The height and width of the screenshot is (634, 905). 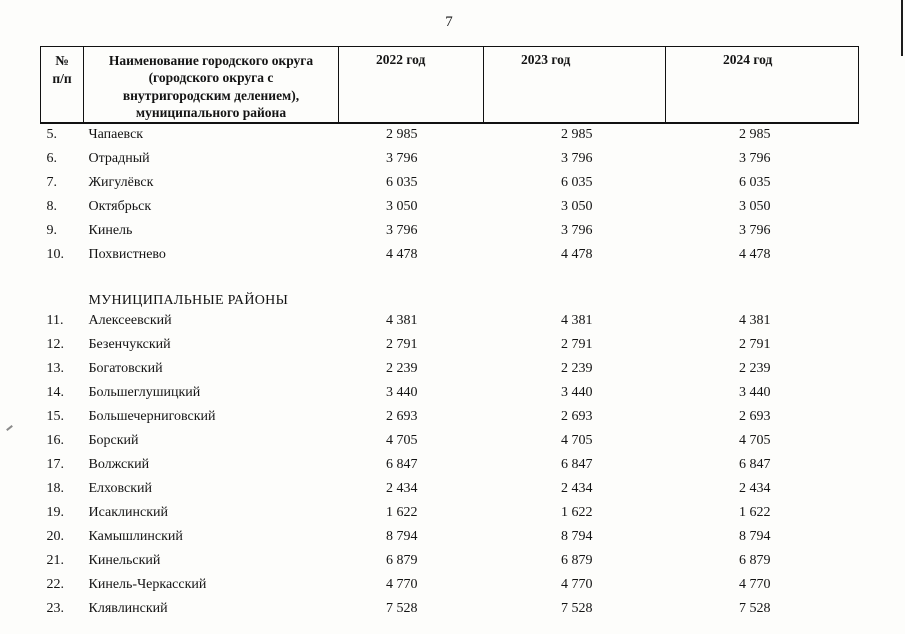 I want to click on value-2024: 2 985, so click(x=755, y=134).